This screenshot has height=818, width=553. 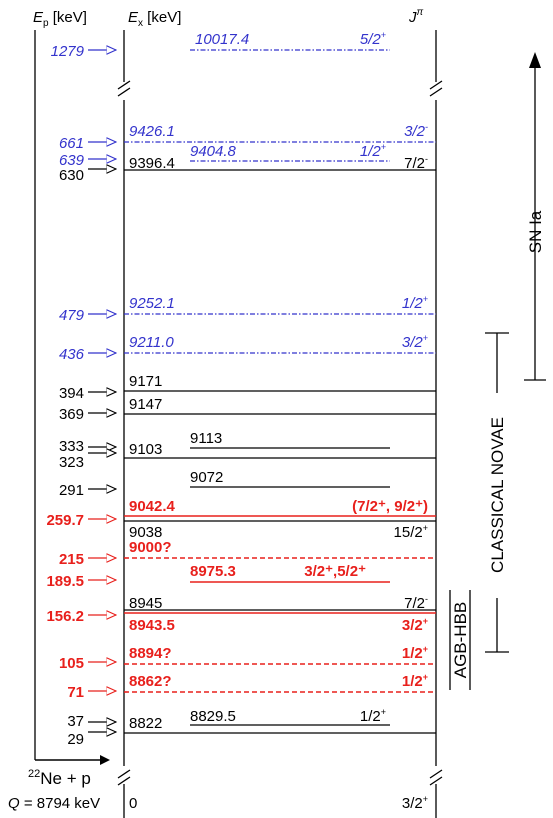 I want to click on resonance-energy: 156.2, so click(x=65, y=616).